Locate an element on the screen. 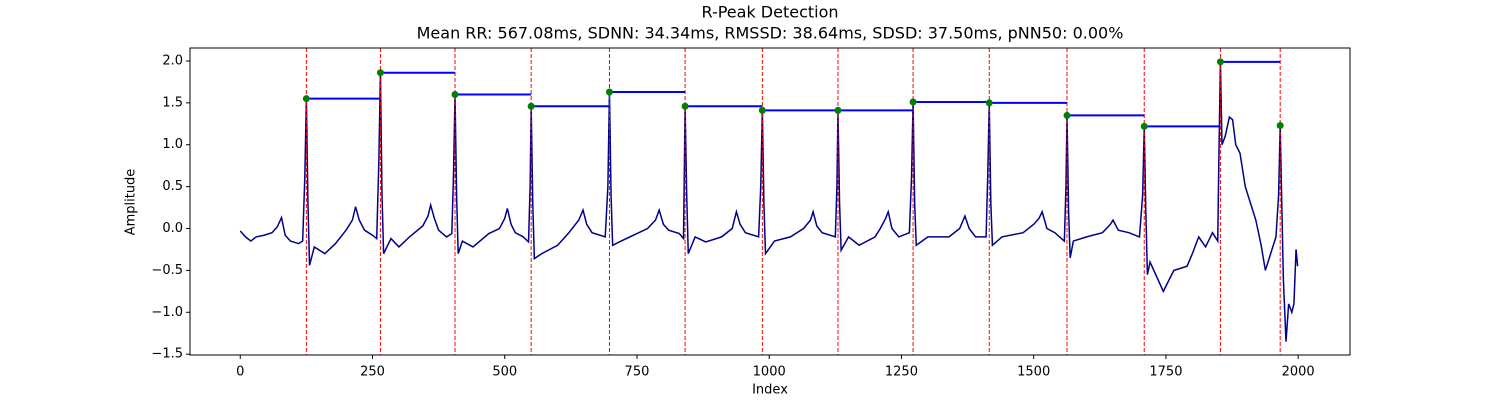  y-tick-label: 2.0 is located at coordinates (172, 60).